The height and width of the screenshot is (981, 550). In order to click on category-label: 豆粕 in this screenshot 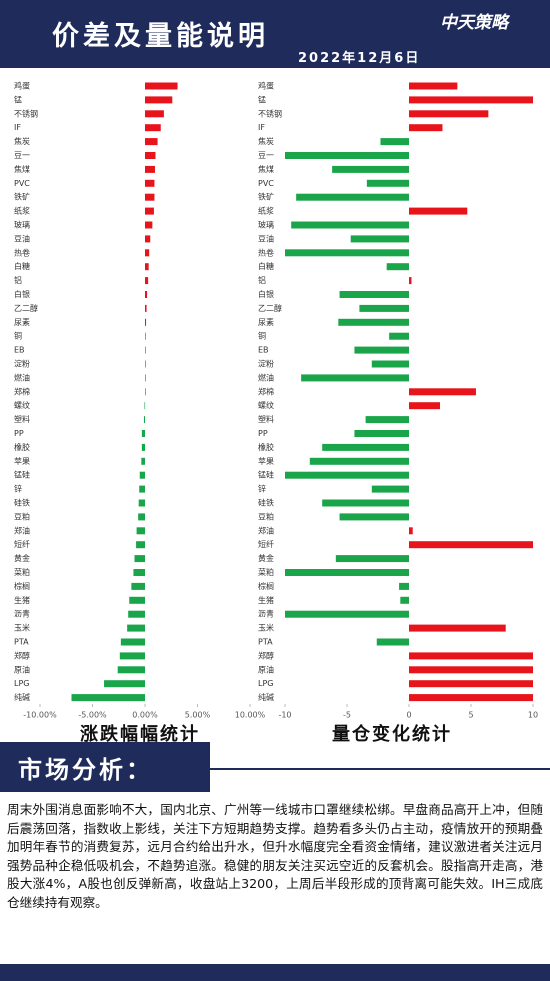, I will do `click(266, 516)`.